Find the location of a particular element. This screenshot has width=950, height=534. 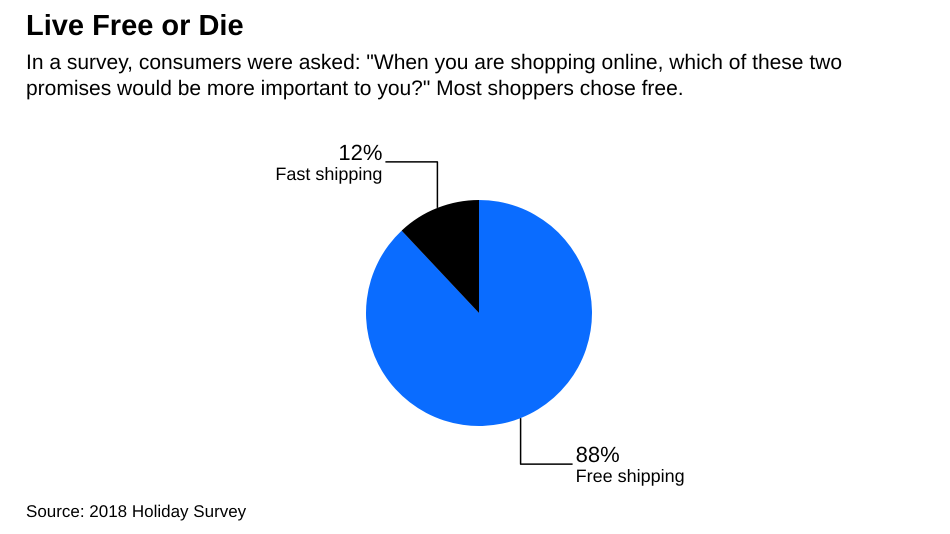

data-label: 88% is located at coordinates (598, 455).